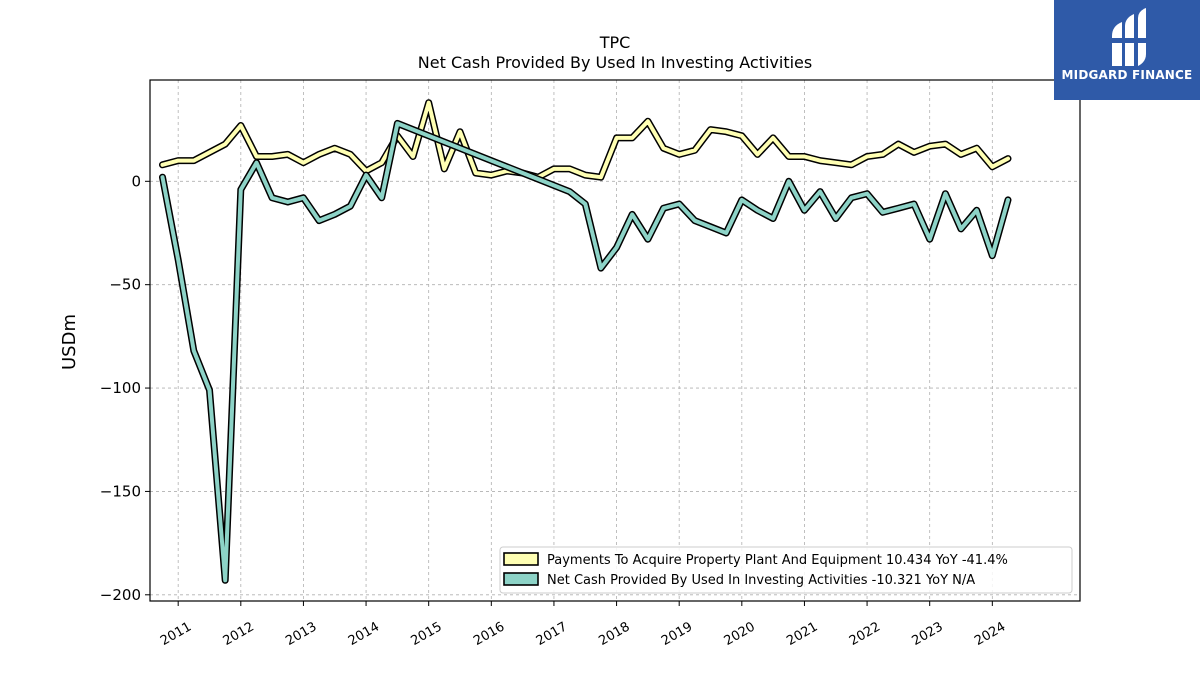 This screenshot has height=675, width=1200. Describe the element at coordinates (120, 388) in the screenshot. I see `y-tick-label: −100` at that location.